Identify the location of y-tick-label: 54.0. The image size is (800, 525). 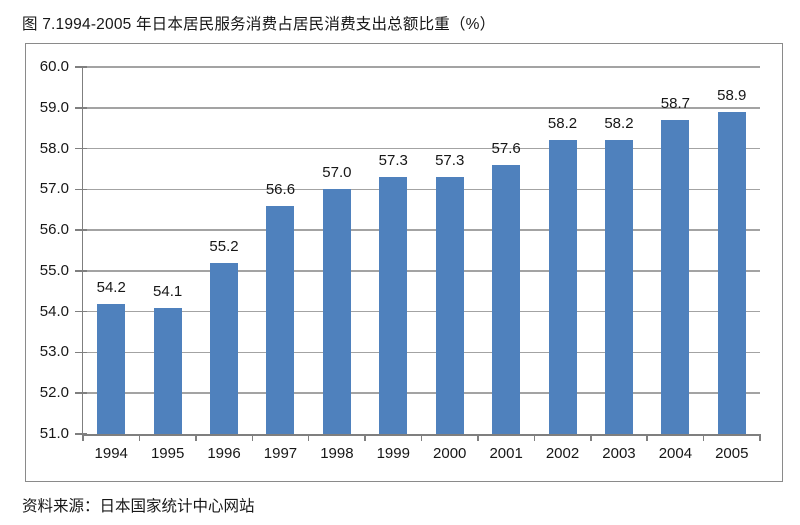
(54, 311).